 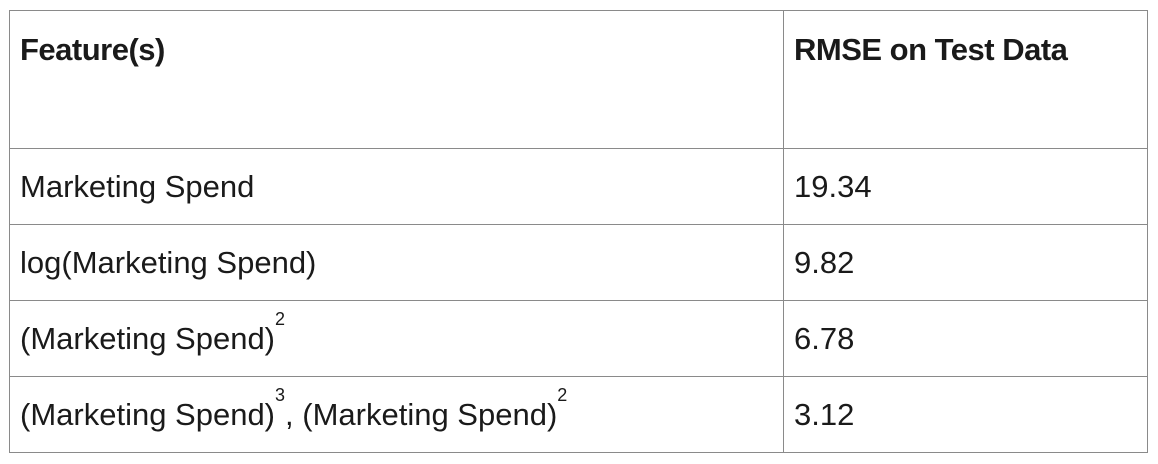 What do you see at coordinates (168, 262) in the screenshot?
I see `feature-text: log(Marketing Spend)` at bounding box center [168, 262].